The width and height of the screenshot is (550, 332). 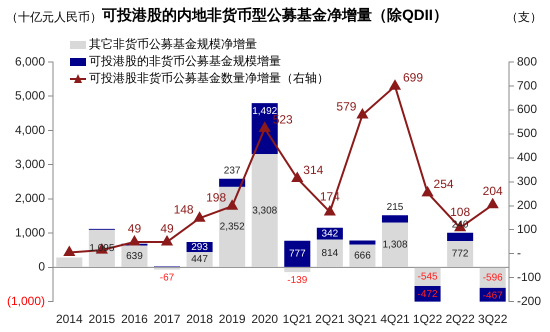 What do you see at coordinates (264, 319) in the screenshot?
I see `x-tick-label: 2020` at bounding box center [264, 319].